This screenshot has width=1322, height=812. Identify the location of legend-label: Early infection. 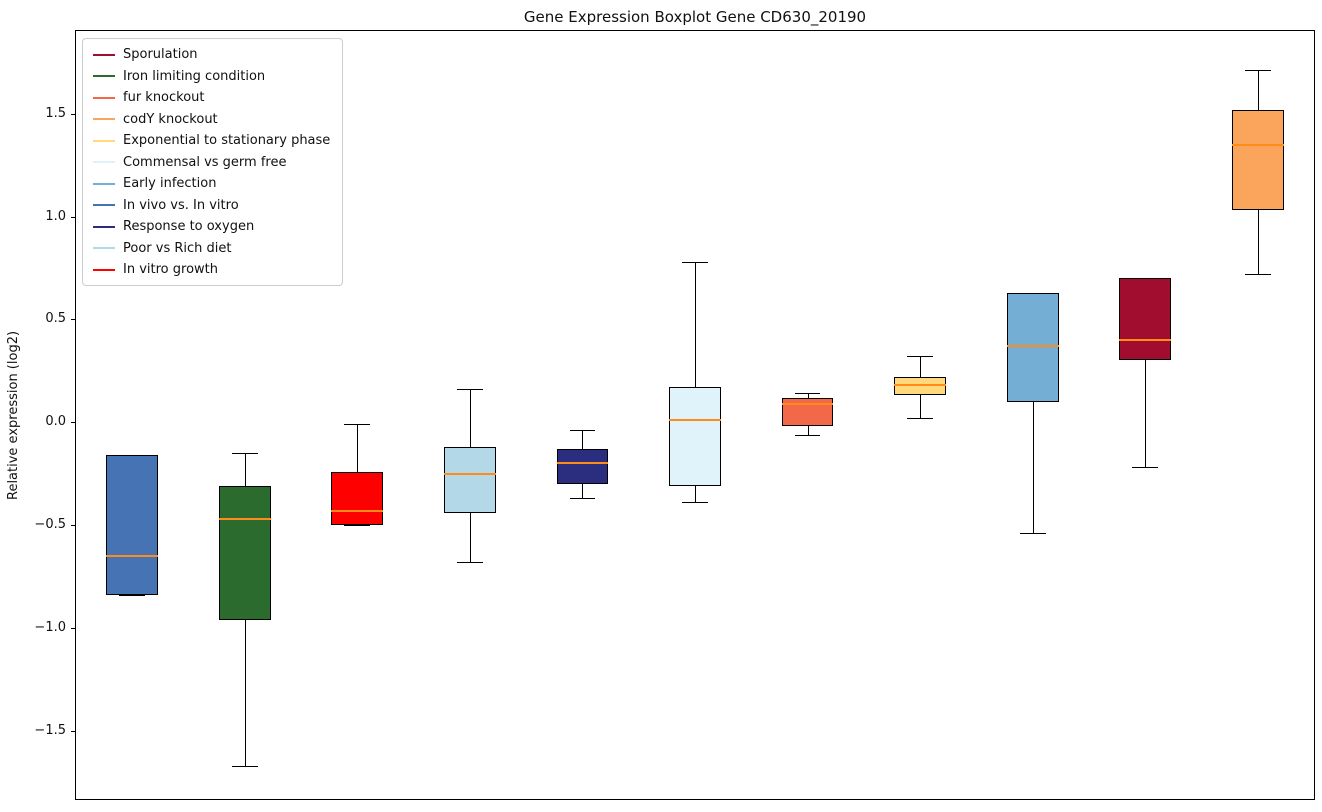
(170, 183).